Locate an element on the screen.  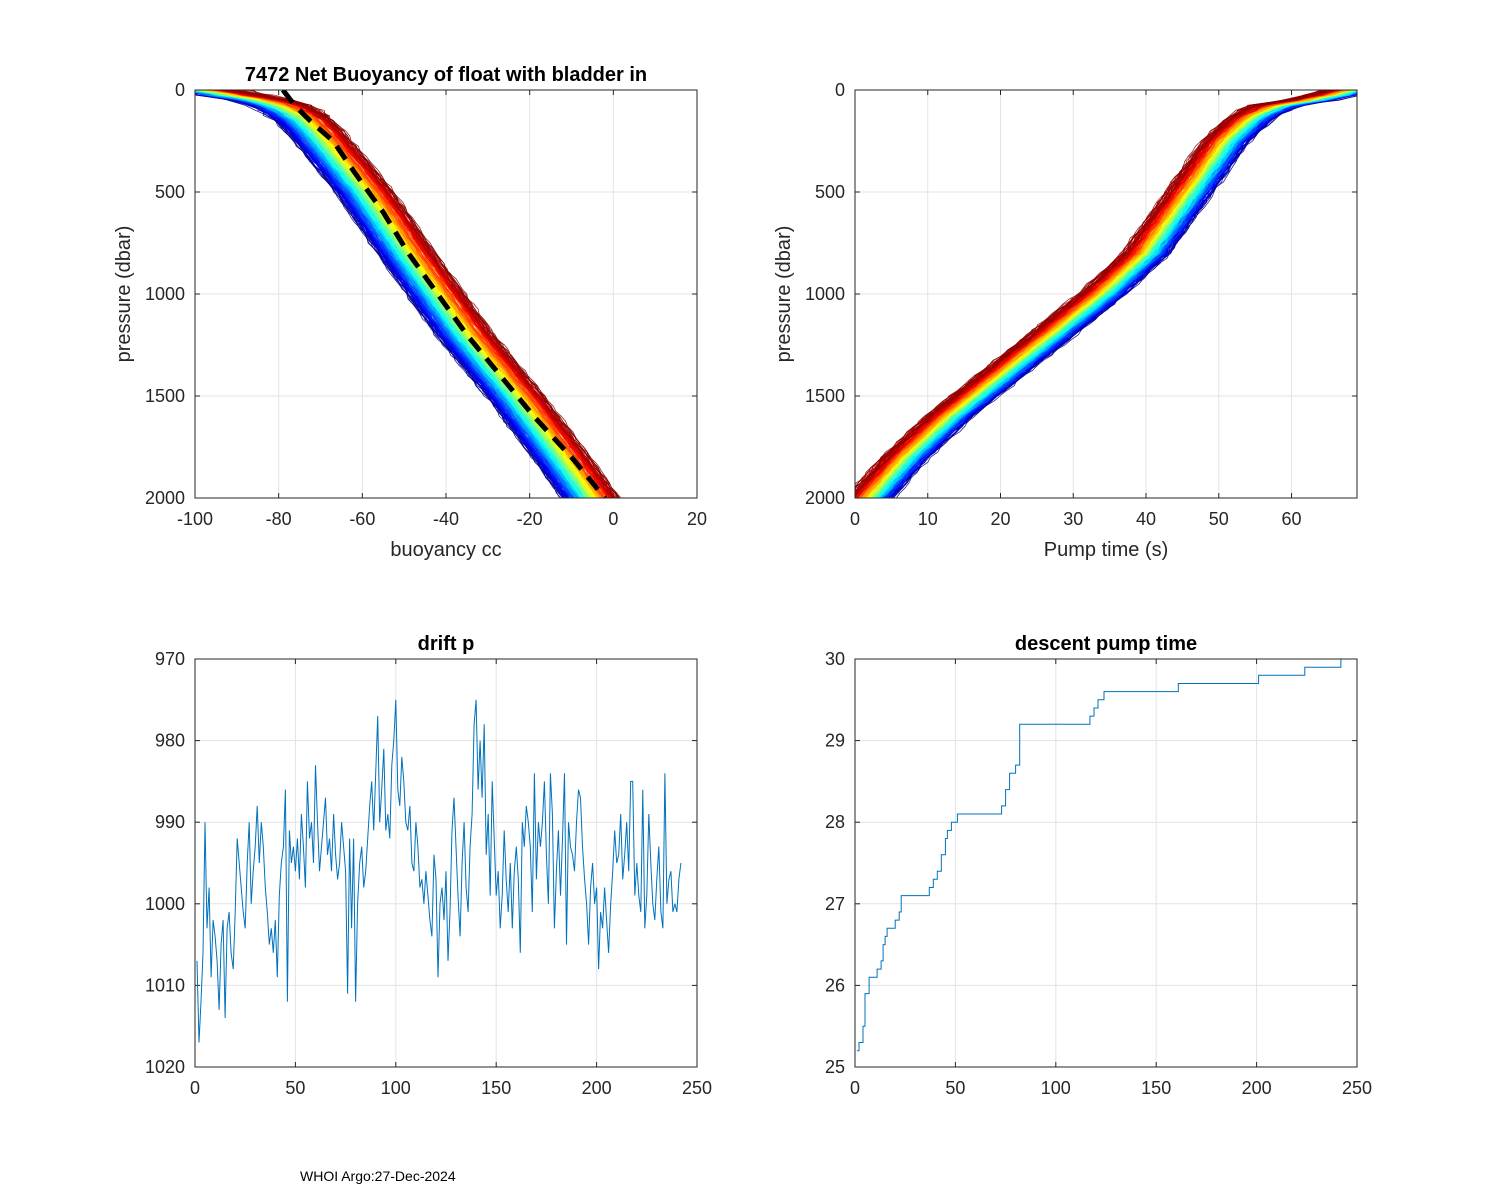
y-tick-label: 970 is located at coordinates (170, 659).